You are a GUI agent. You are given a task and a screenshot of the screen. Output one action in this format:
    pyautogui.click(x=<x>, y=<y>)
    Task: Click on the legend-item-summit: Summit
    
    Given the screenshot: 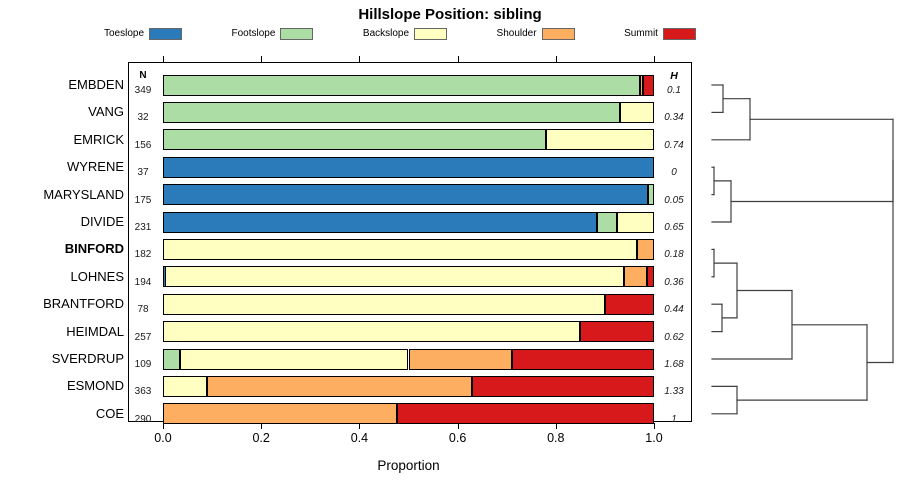 What is the action you would take?
    pyautogui.click(x=660, y=33)
    